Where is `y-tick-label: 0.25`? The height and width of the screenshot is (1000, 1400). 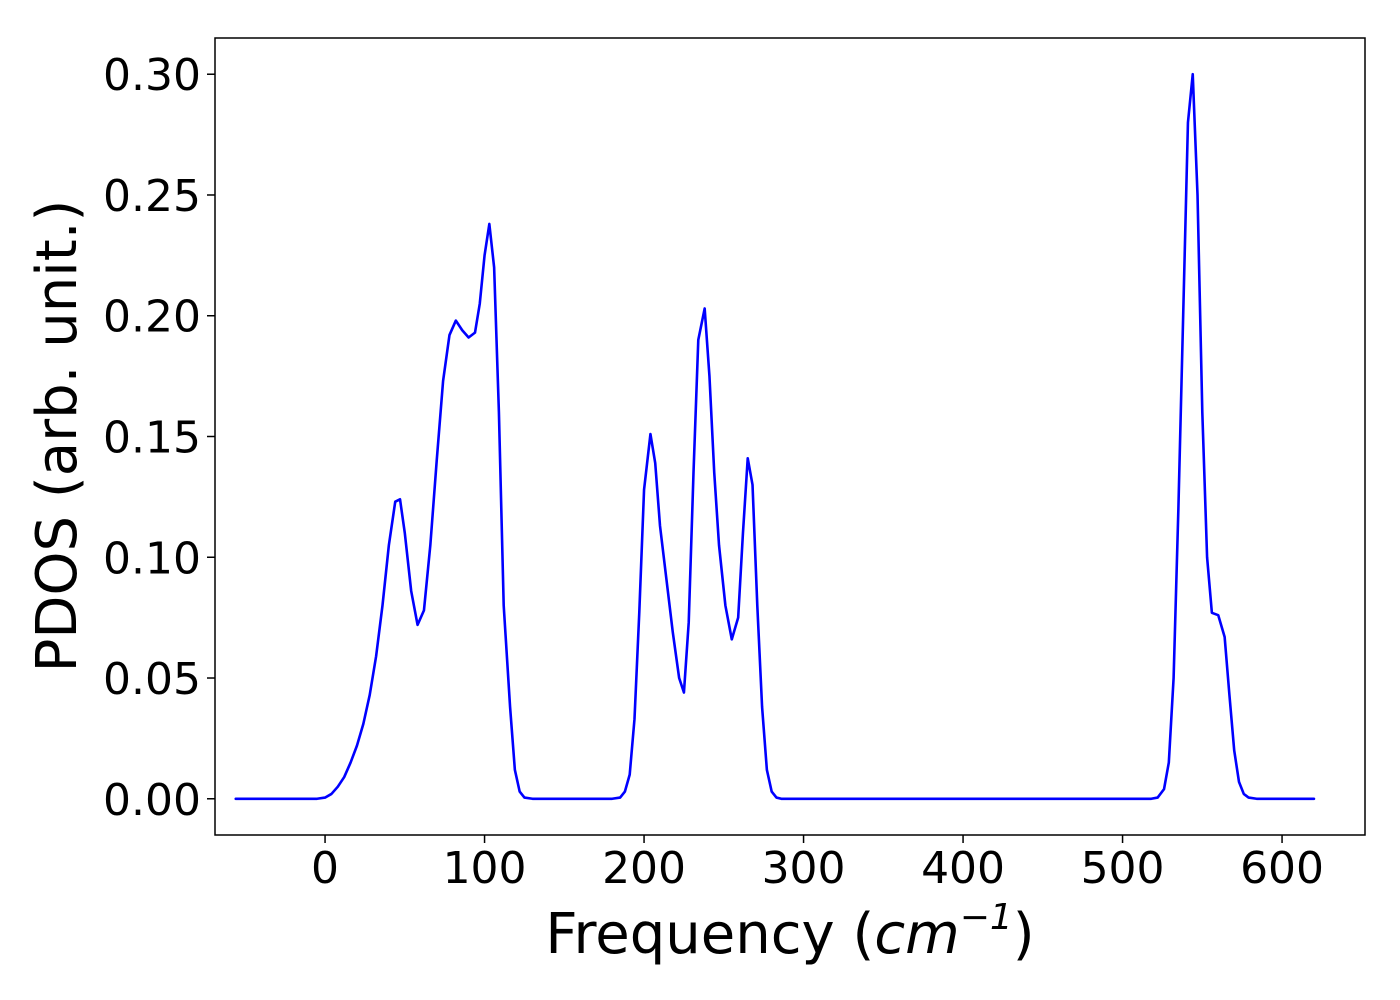 y-tick-label: 0.25 is located at coordinates (152, 196).